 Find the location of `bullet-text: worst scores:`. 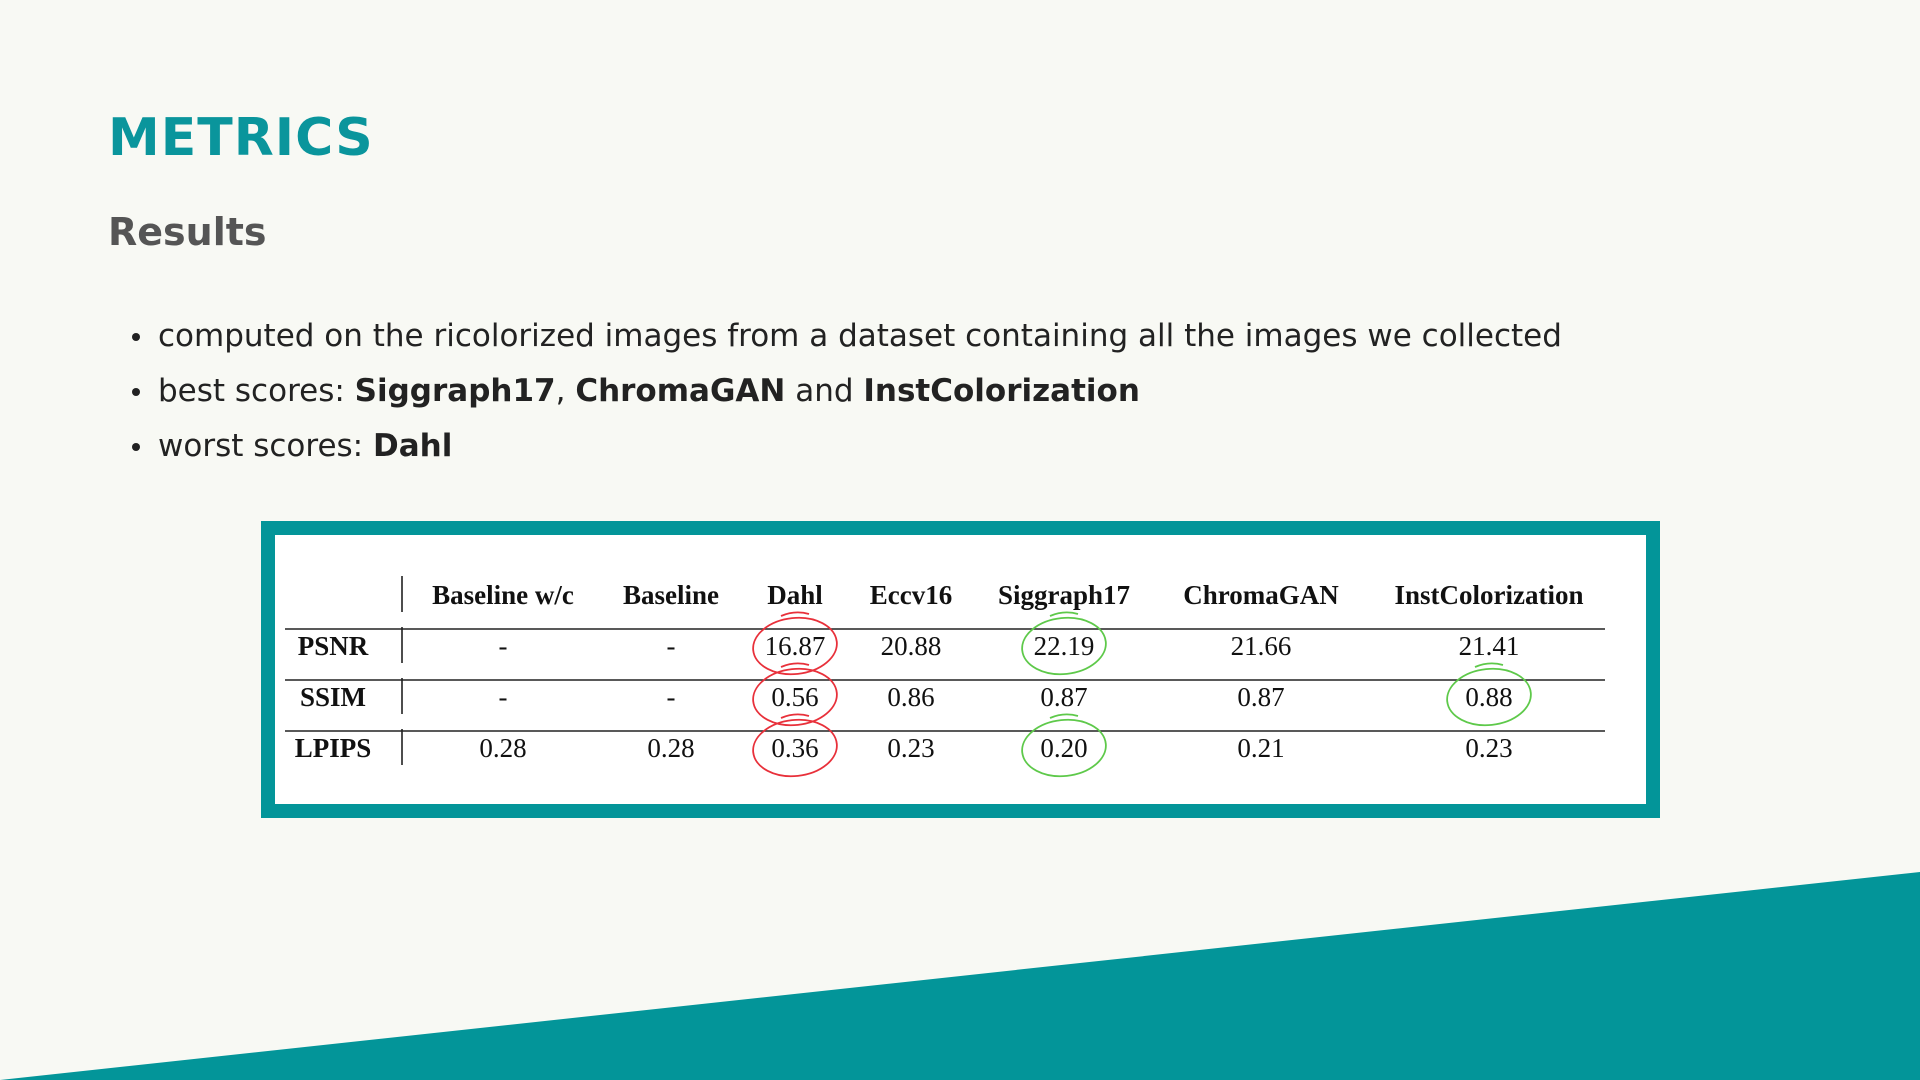

bullet-text: worst scores: is located at coordinates (265, 446).